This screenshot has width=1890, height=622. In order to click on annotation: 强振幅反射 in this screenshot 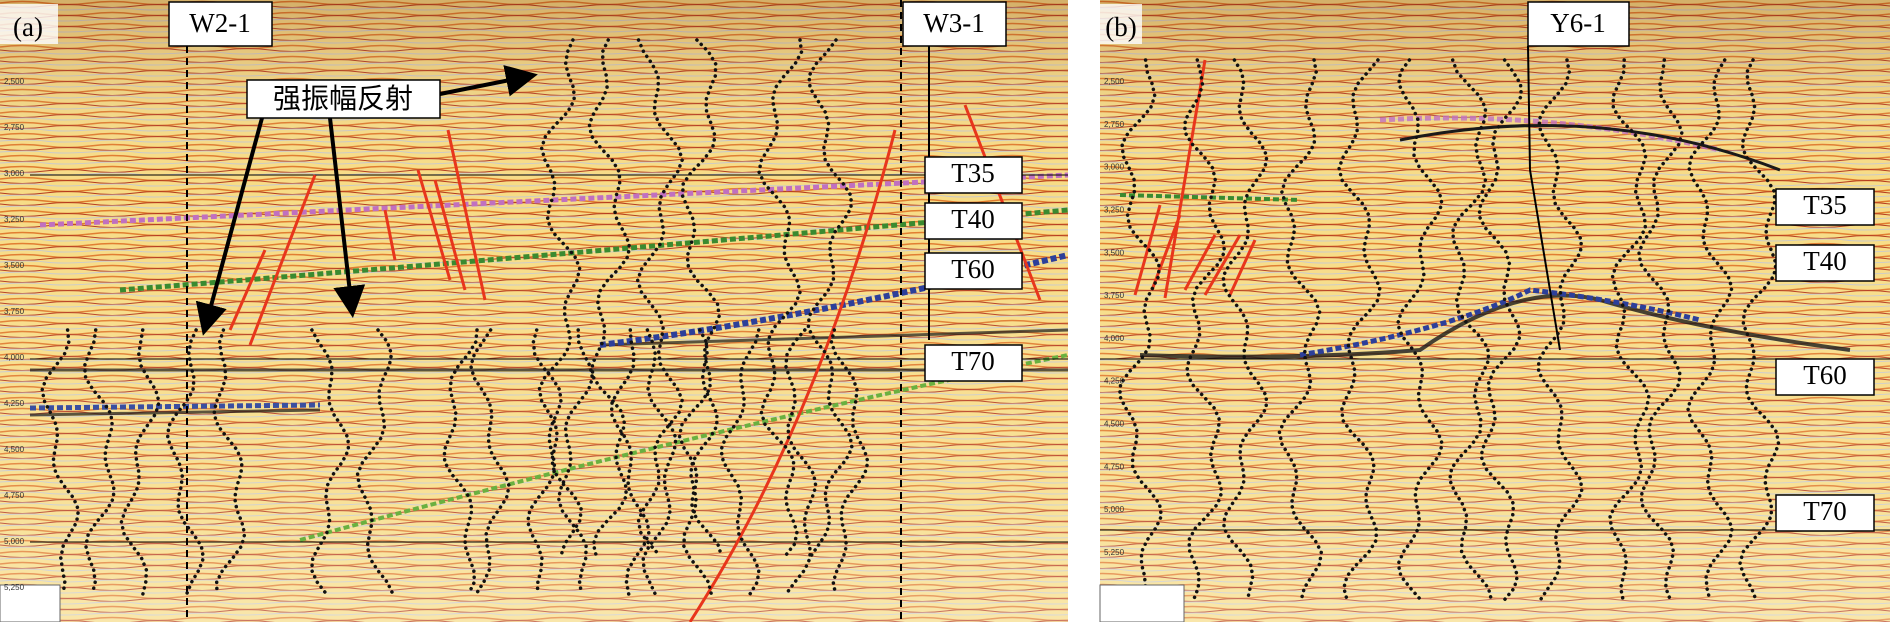, I will do `click(343, 98)`.